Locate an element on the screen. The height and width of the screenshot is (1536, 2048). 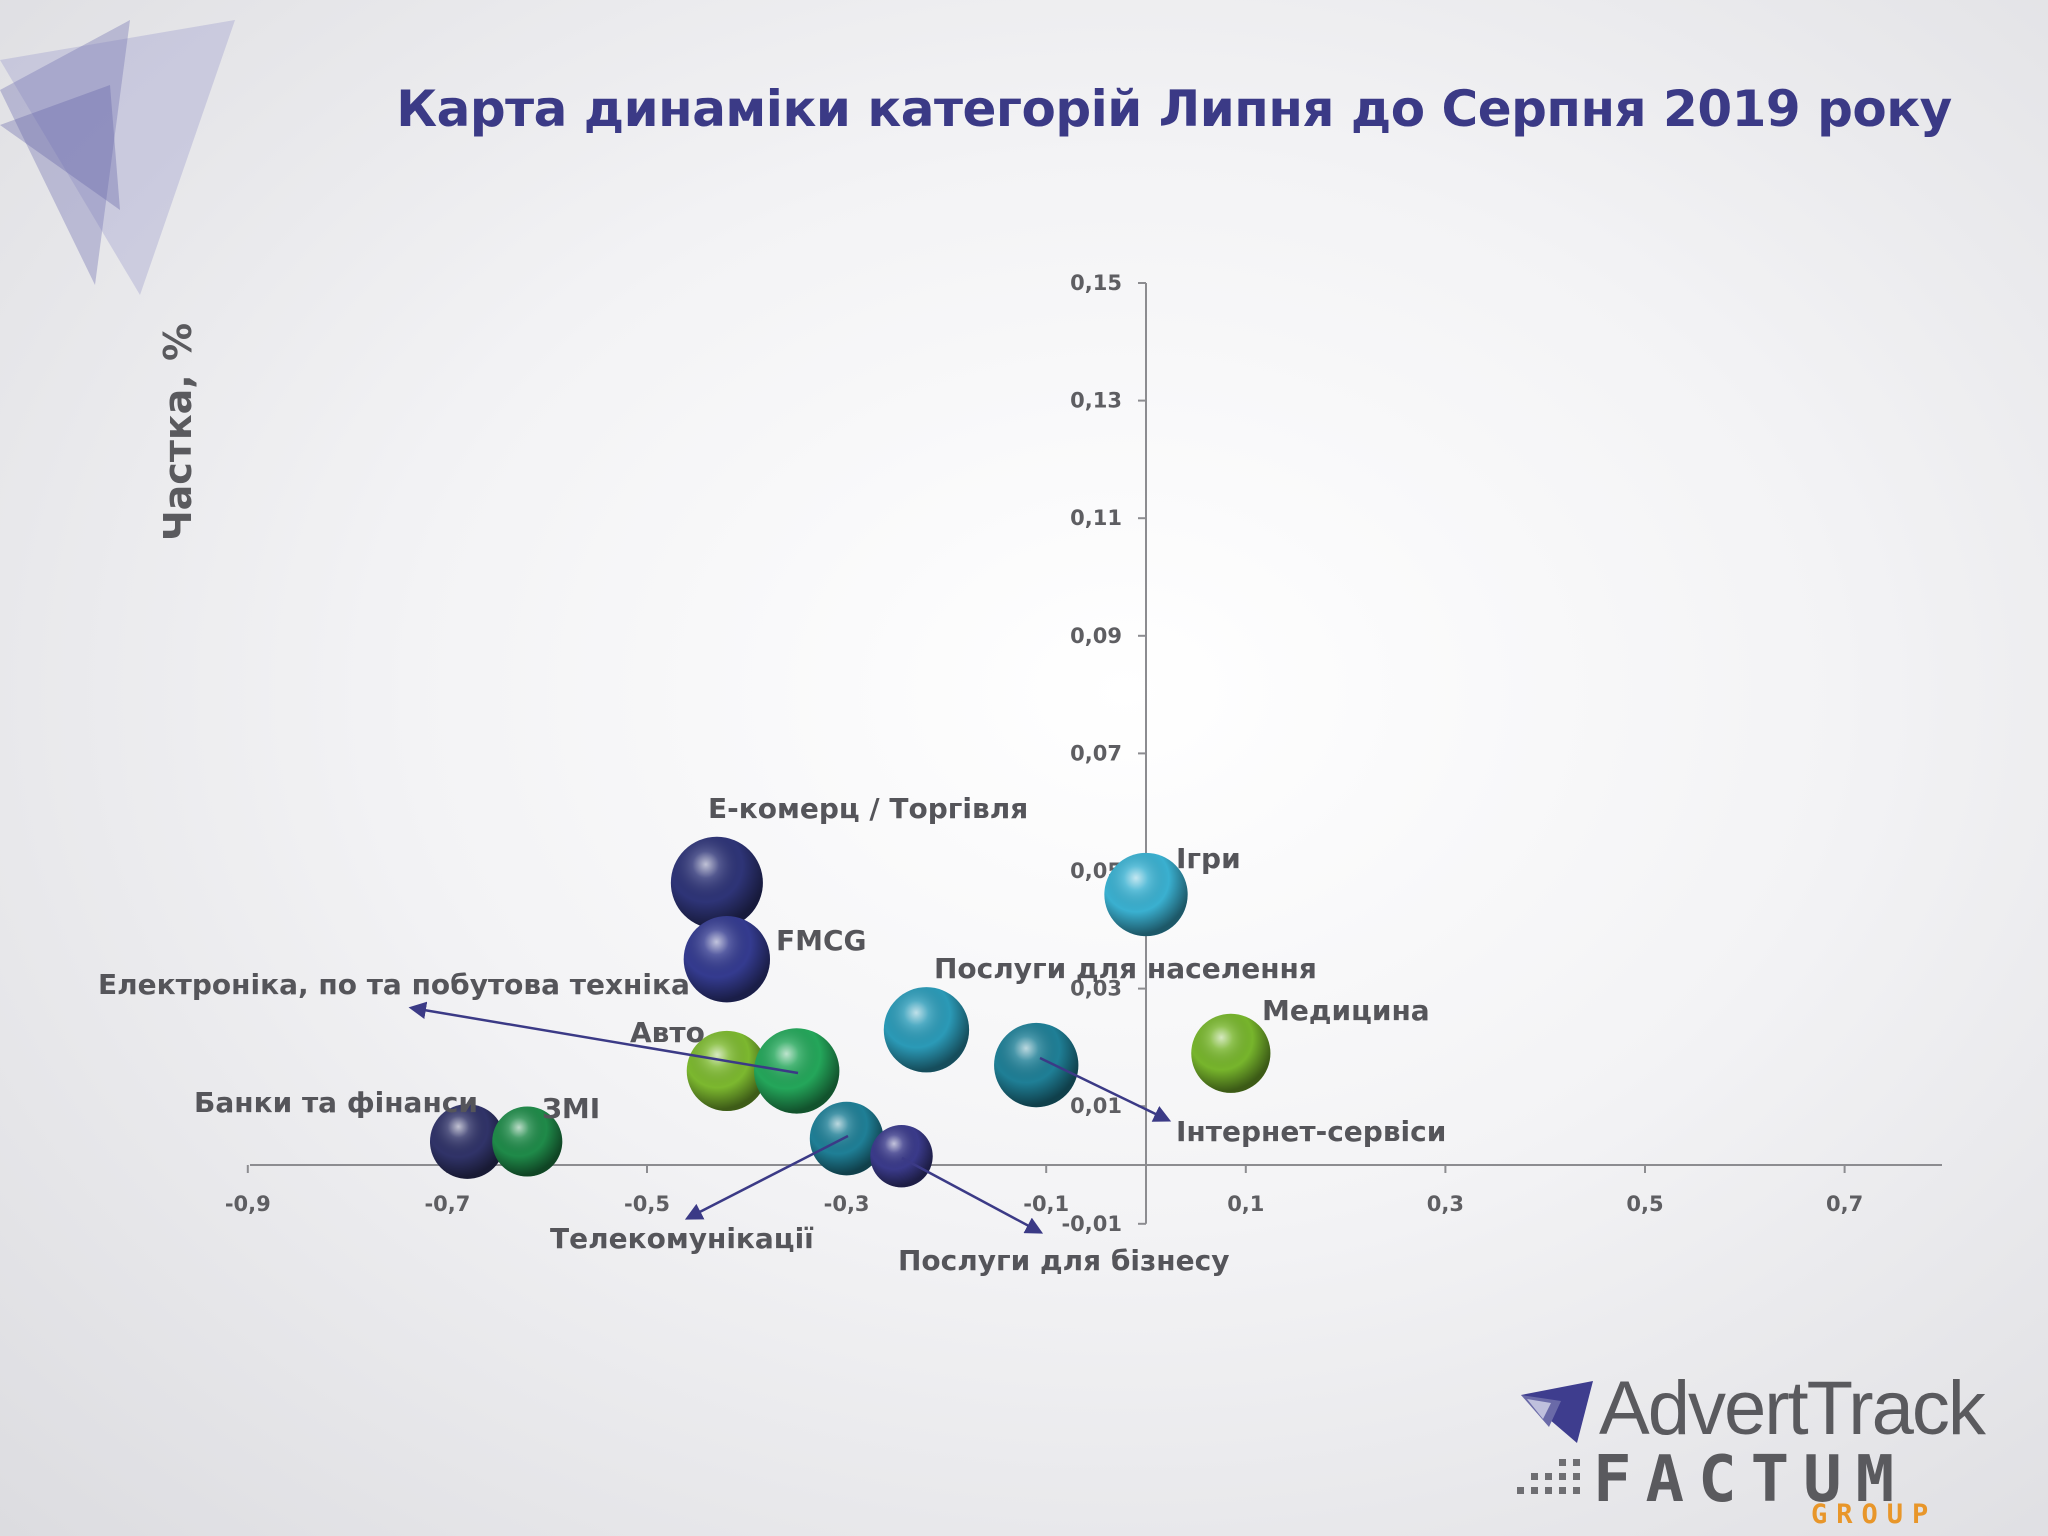
y-tick-label: 0,11 is located at coordinates (1096, 518).